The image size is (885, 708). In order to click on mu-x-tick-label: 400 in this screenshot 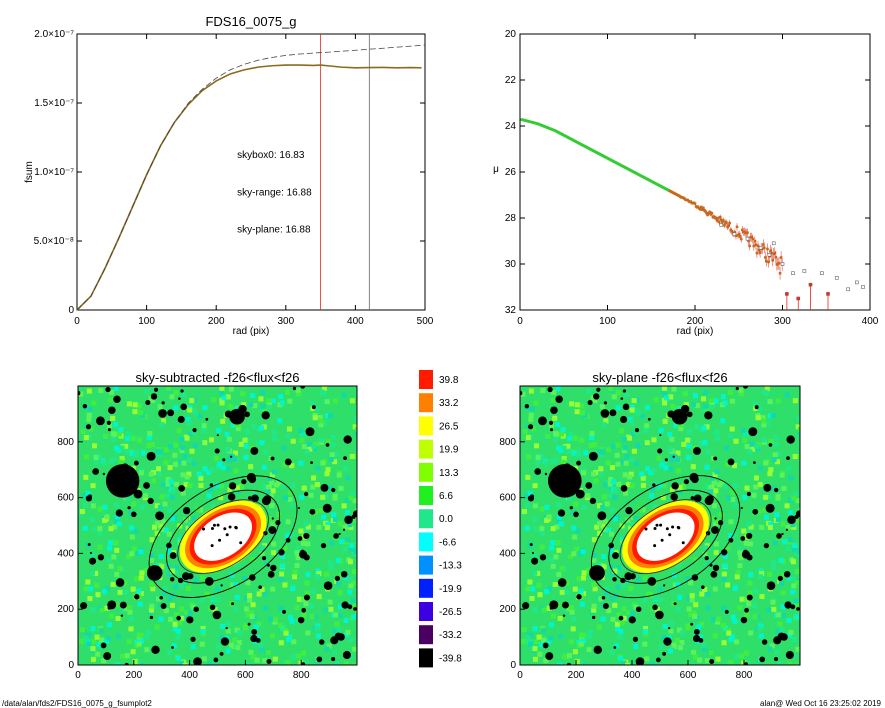, I will do `click(870, 321)`.